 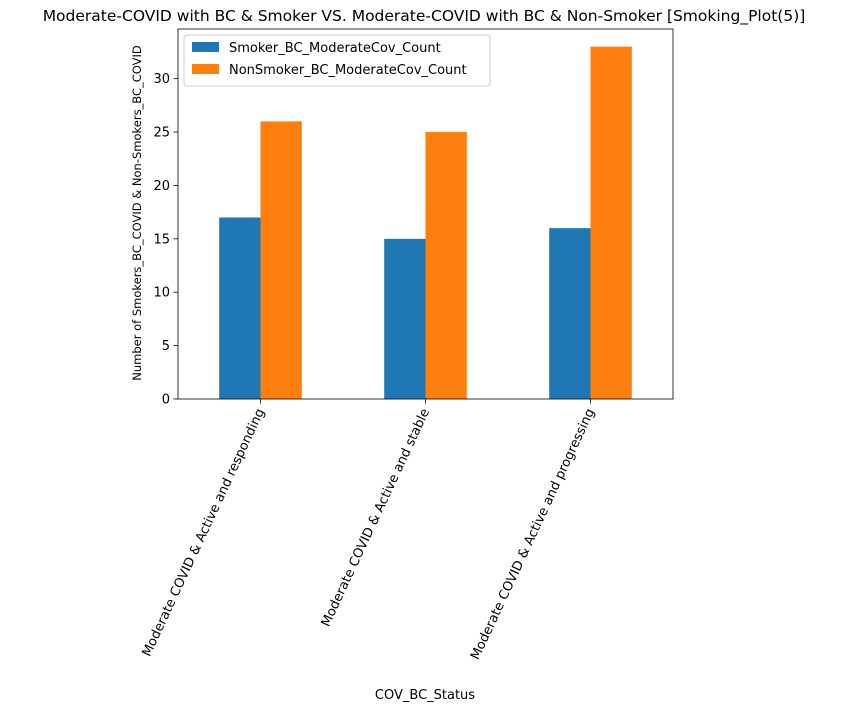 What do you see at coordinates (161, 293) in the screenshot?
I see `y-tick-label: 10` at bounding box center [161, 293].